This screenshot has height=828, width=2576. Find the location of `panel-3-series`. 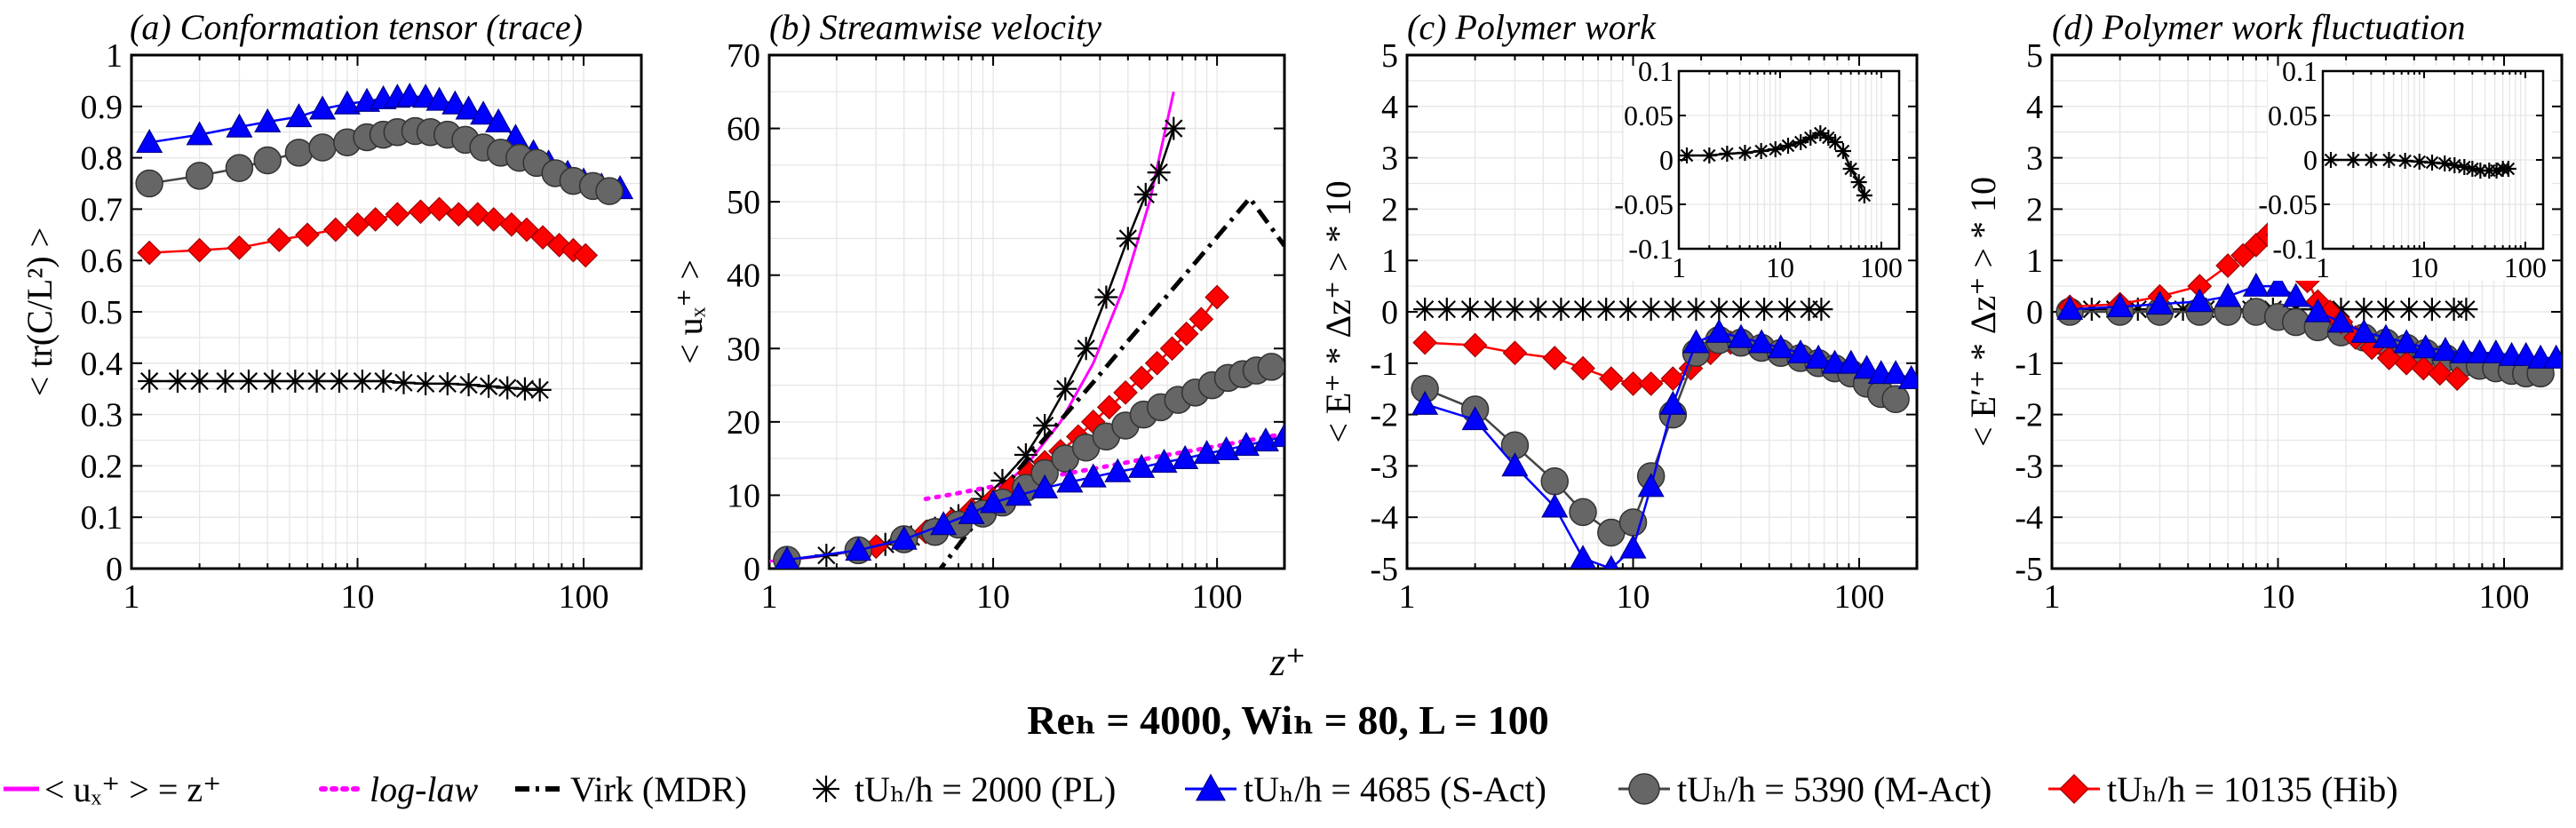

panel-3-series is located at coordinates (2308, 306).